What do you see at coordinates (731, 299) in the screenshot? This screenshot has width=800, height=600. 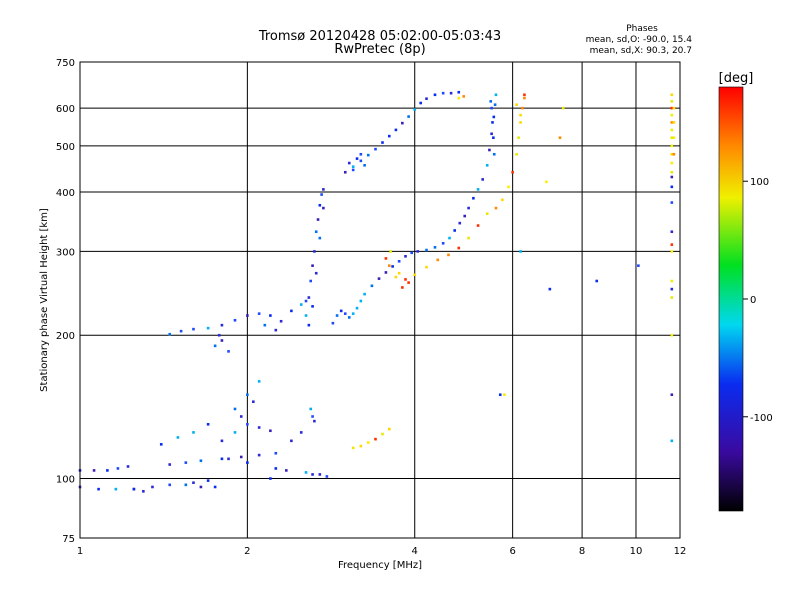 I see `colorbar-gradient` at bounding box center [731, 299].